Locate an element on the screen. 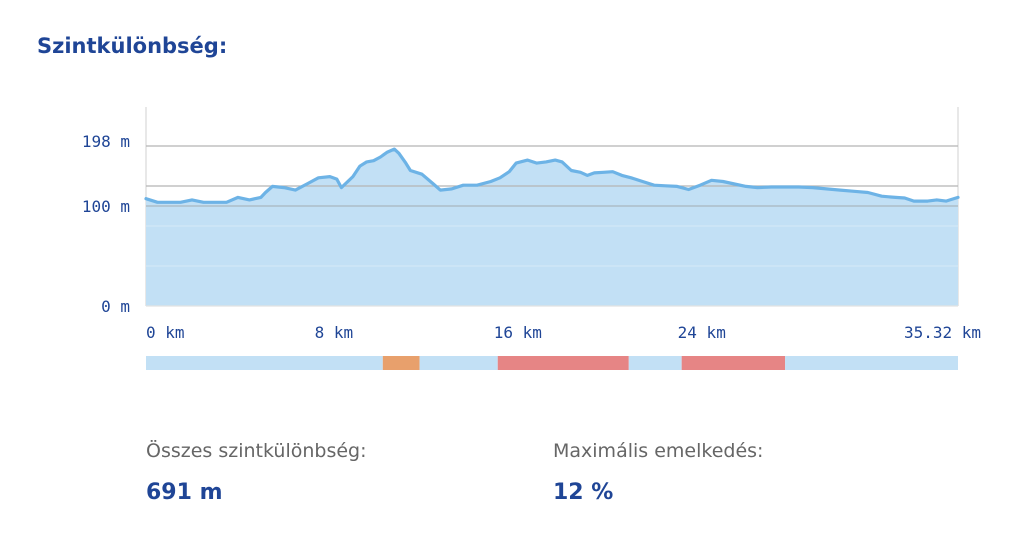  max-grade-value: 12 % is located at coordinates (583, 492).